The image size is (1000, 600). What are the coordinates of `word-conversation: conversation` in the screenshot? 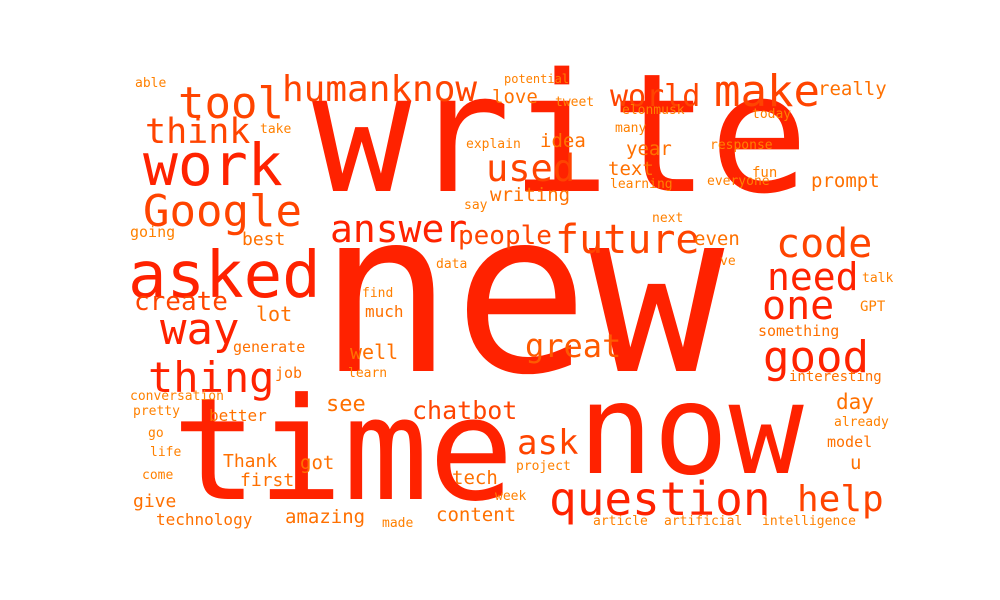 It's located at (177, 396).